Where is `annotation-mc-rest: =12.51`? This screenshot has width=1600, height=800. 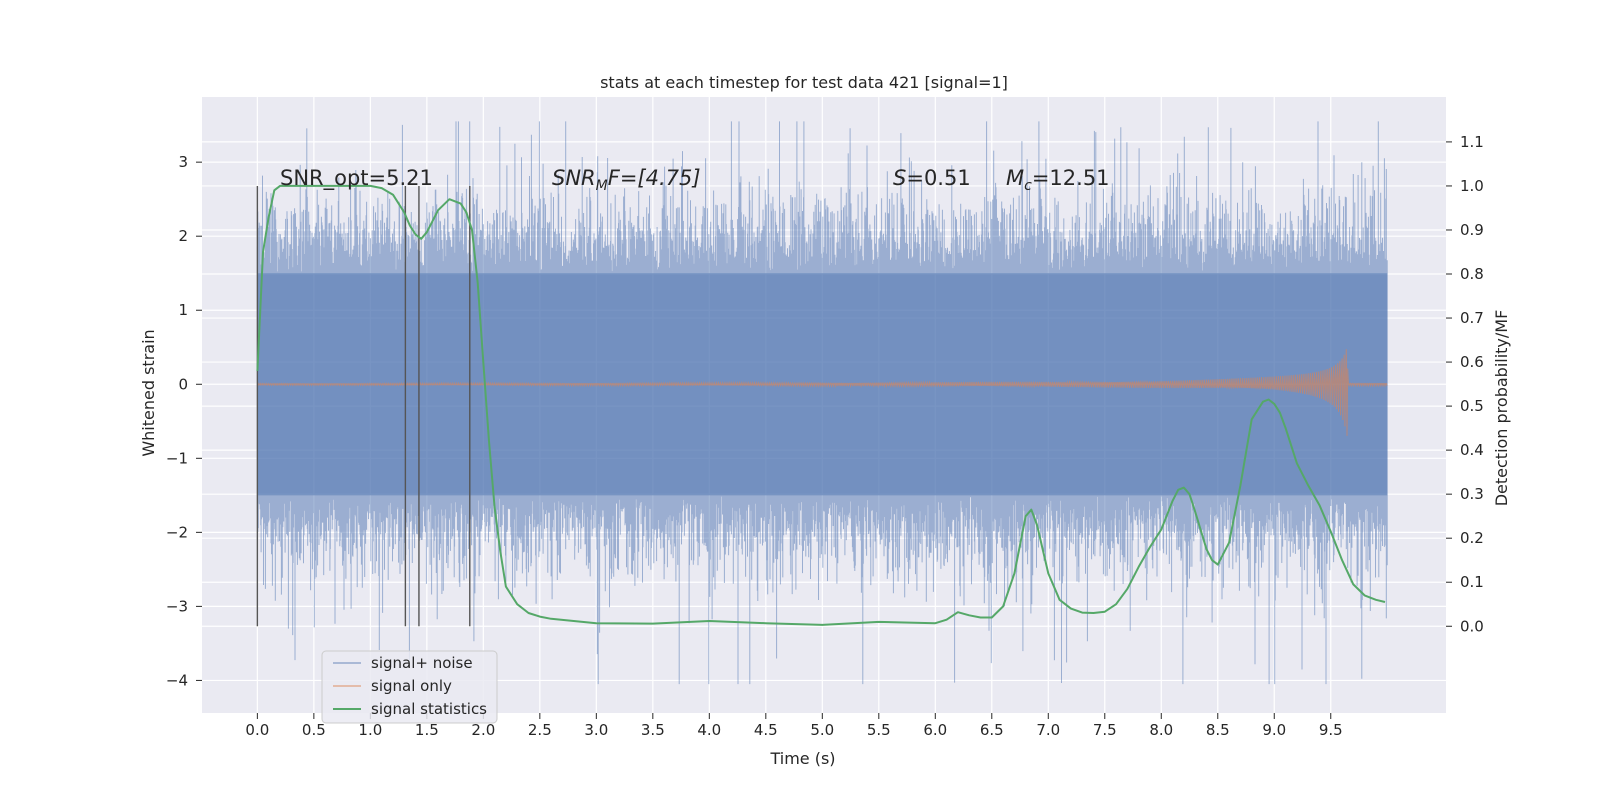
annotation-mc-rest: =12.51 is located at coordinates (1071, 178).